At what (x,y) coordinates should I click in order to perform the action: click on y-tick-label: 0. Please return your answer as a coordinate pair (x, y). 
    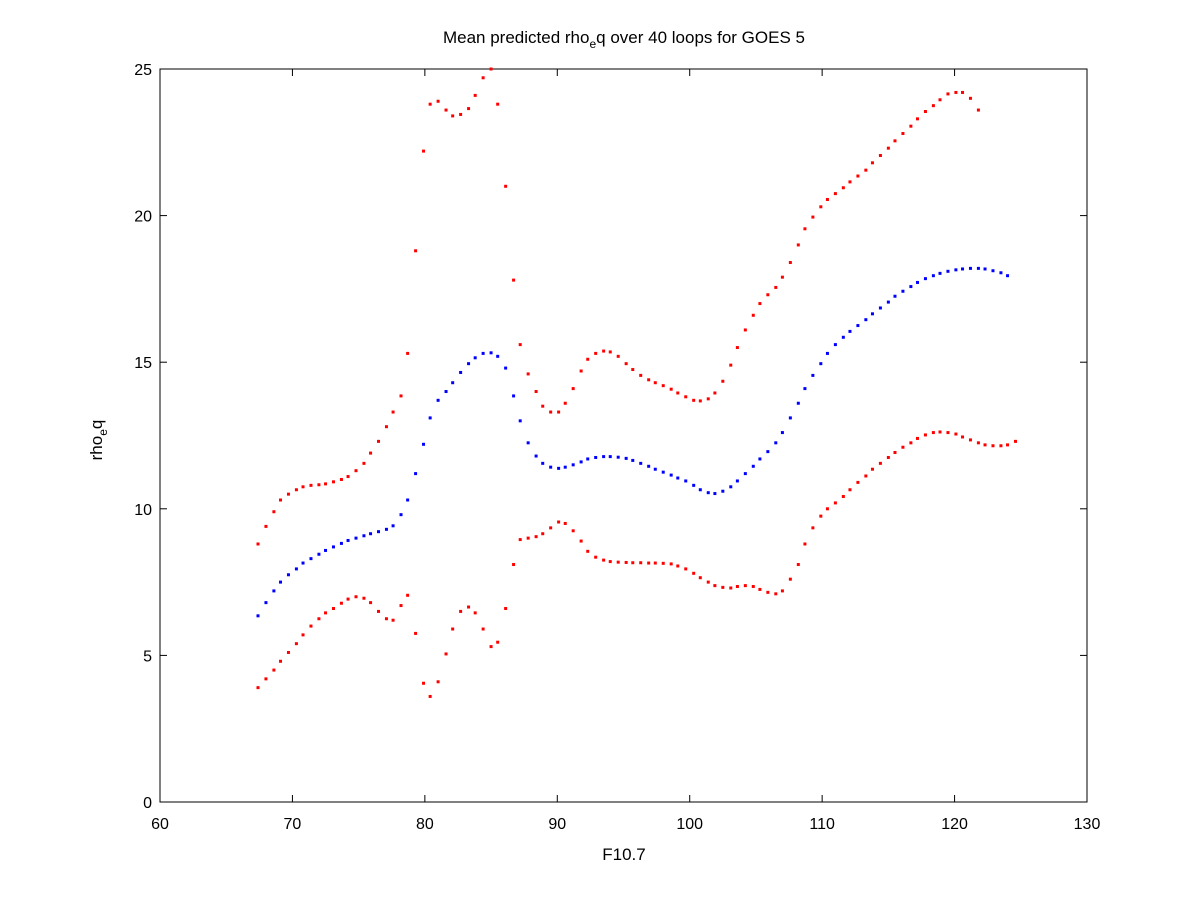
    Looking at the image, I should click on (147, 803).